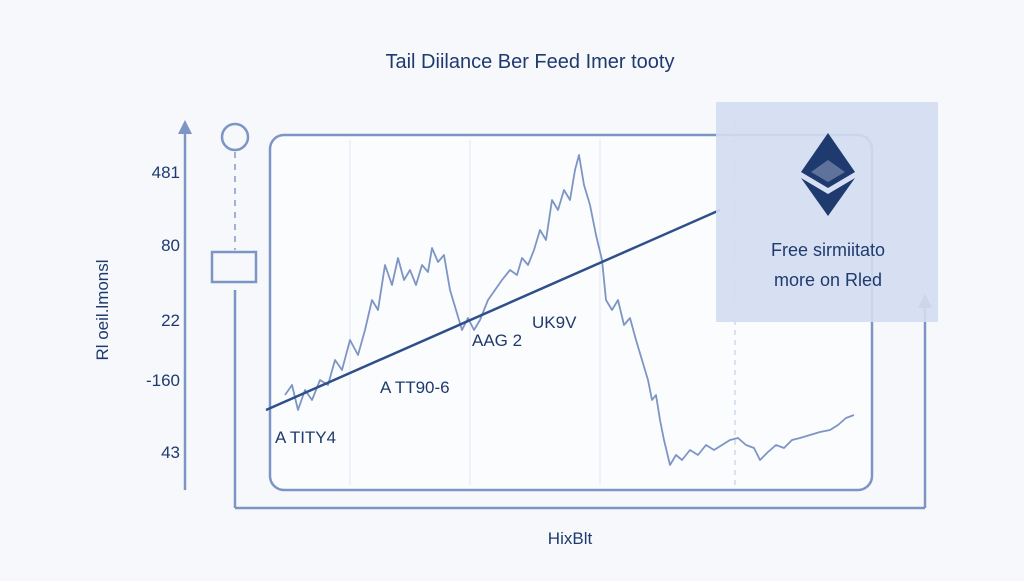 The height and width of the screenshot is (581, 1024). I want to click on y-label: 481, so click(166, 172).